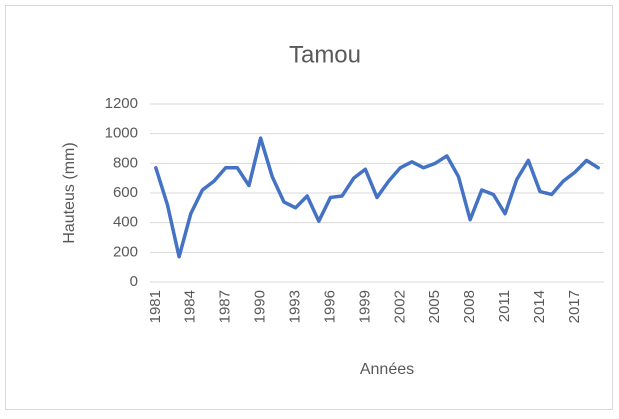  I want to click on x-tick-label: 2017, so click(574, 306).